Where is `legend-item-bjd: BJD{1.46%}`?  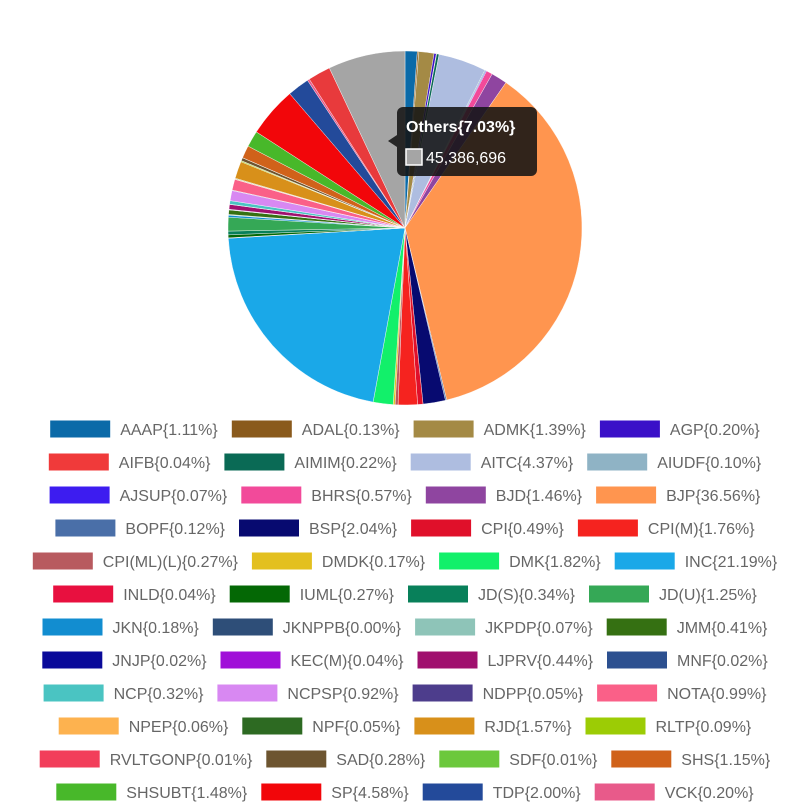 legend-item-bjd: BJD{1.46%} is located at coordinates (504, 496).